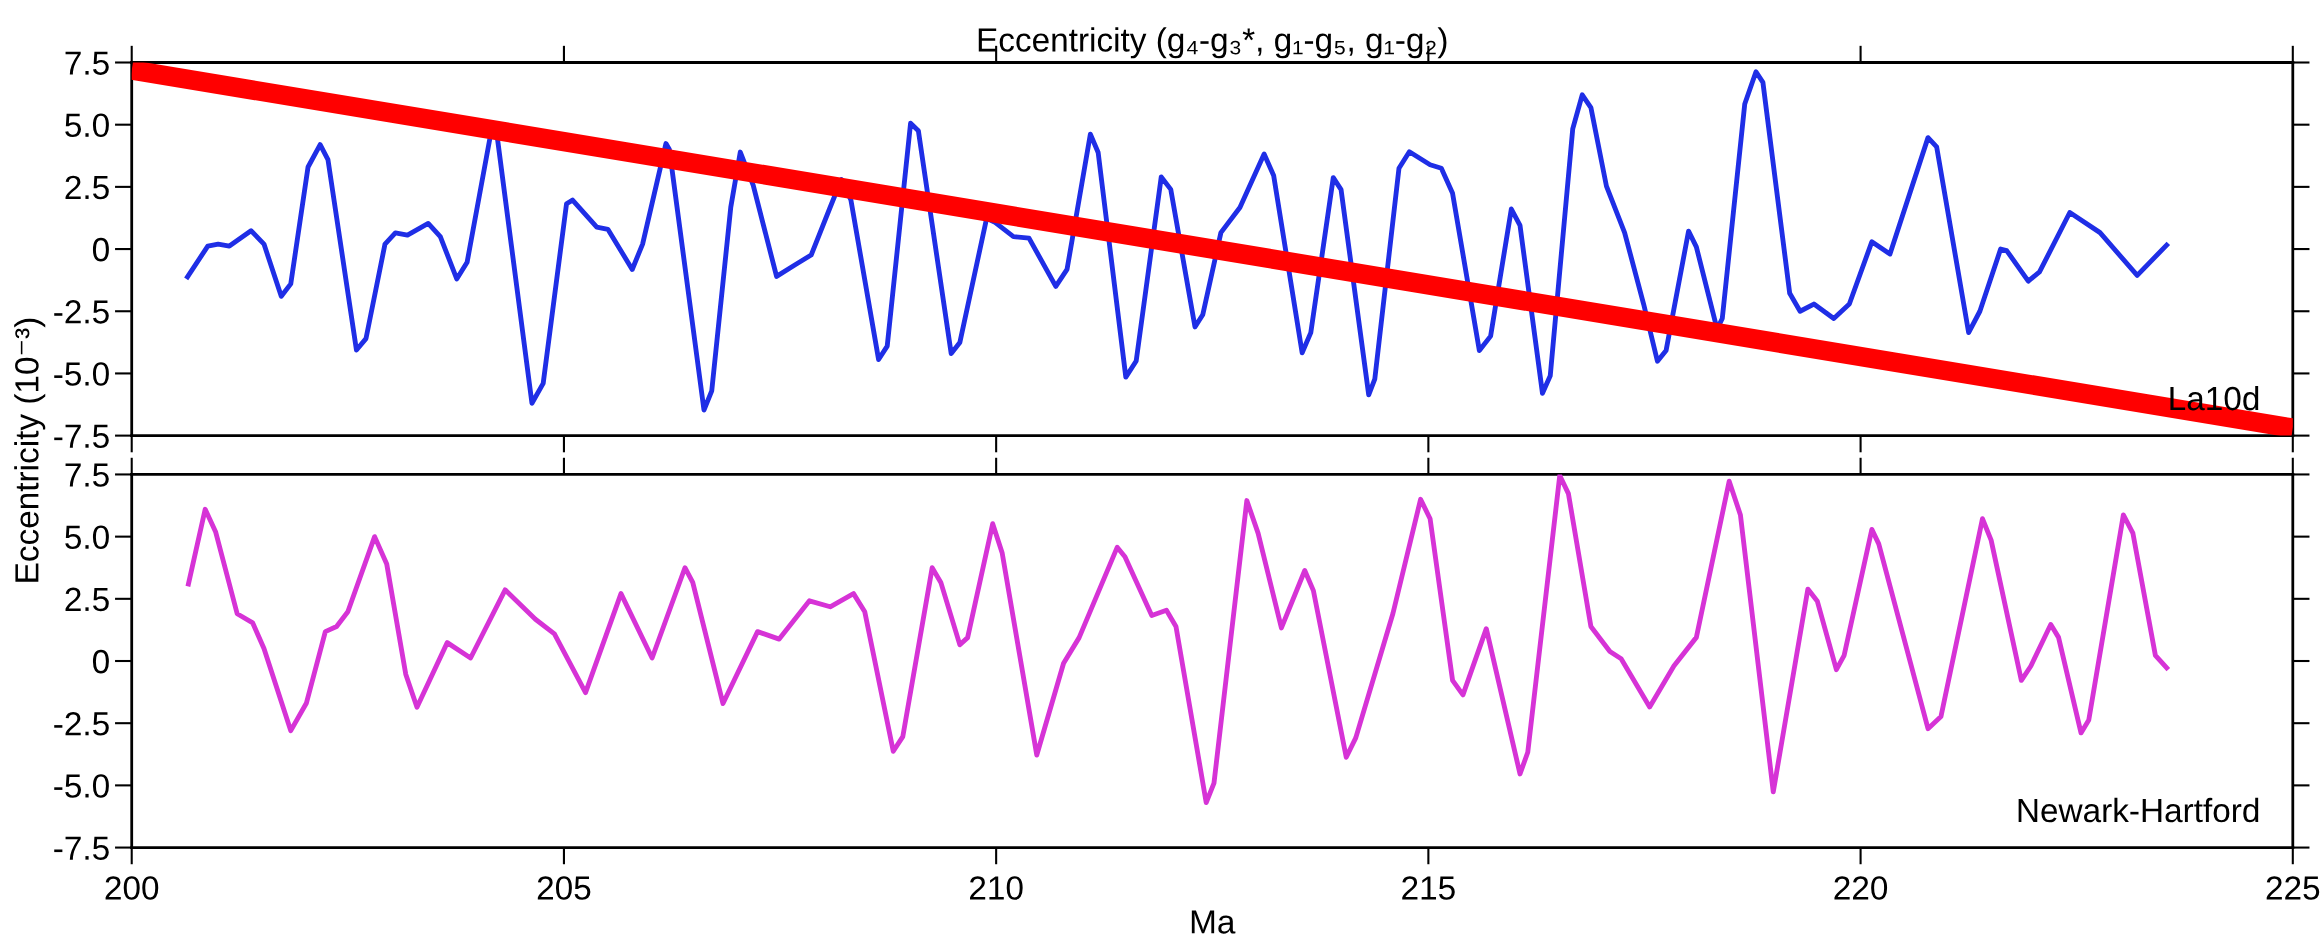  Describe the element at coordinates (564, 888) in the screenshot. I see `x-tick-label: 205` at that location.